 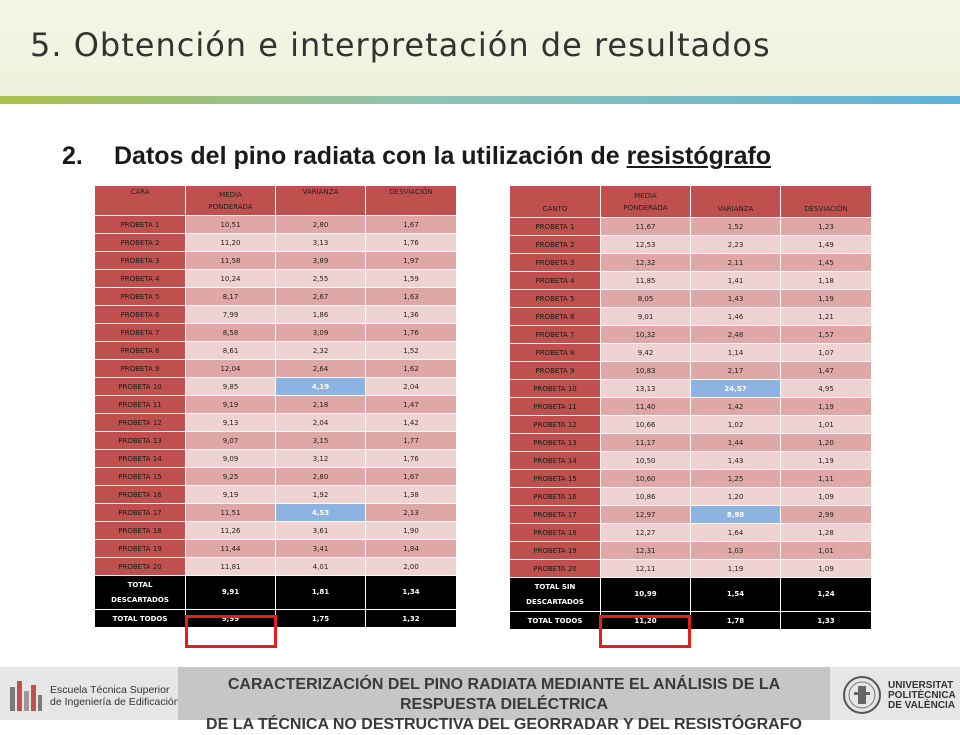 What do you see at coordinates (321, 513) in the screenshot?
I see `highlighted-cell: 4,53` at bounding box center [321, 513].